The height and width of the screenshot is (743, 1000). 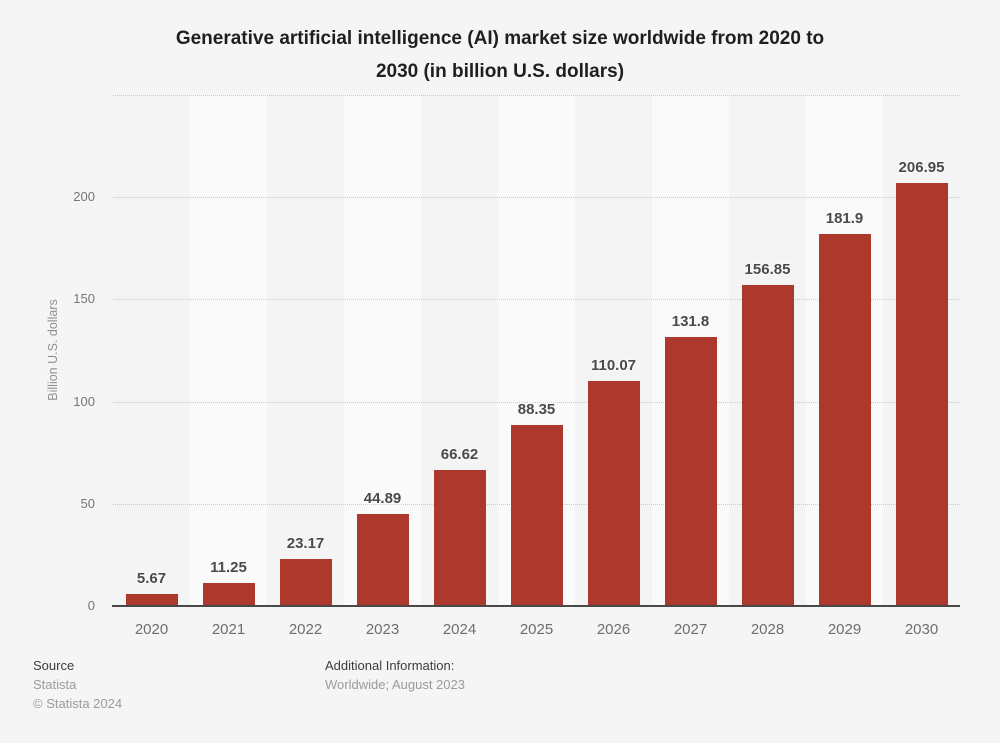 What do you see at coordinates (690, 321) in the screenshot?
I see `bar-value-label: 131.8` at bounding box center [690, 321].